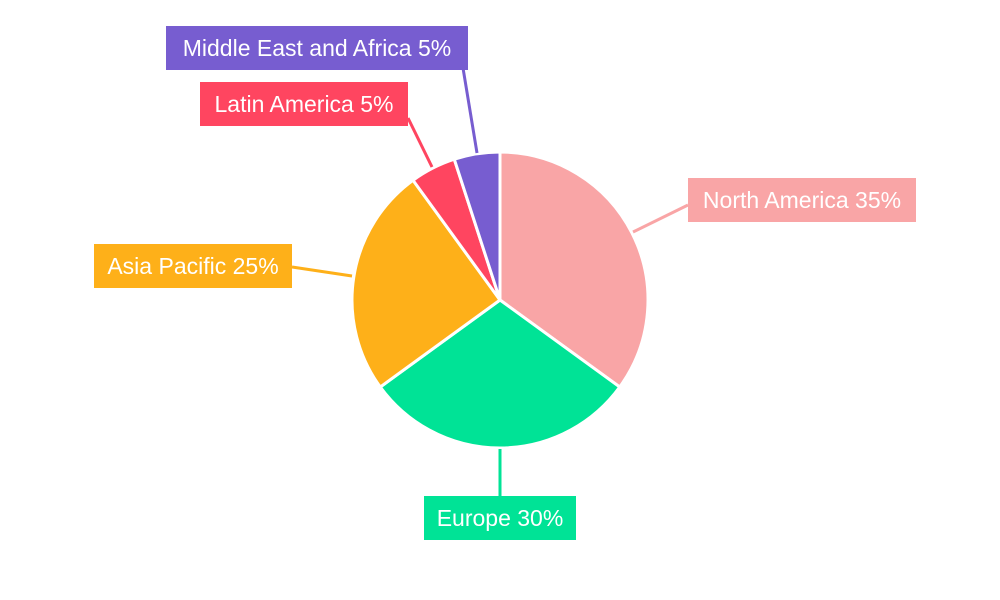 The image size is (1000, 600). What do you see at coordinates (574, 270) in the screenshot?
I see `pie-slice-north-america` at bounding box center [574, 270].